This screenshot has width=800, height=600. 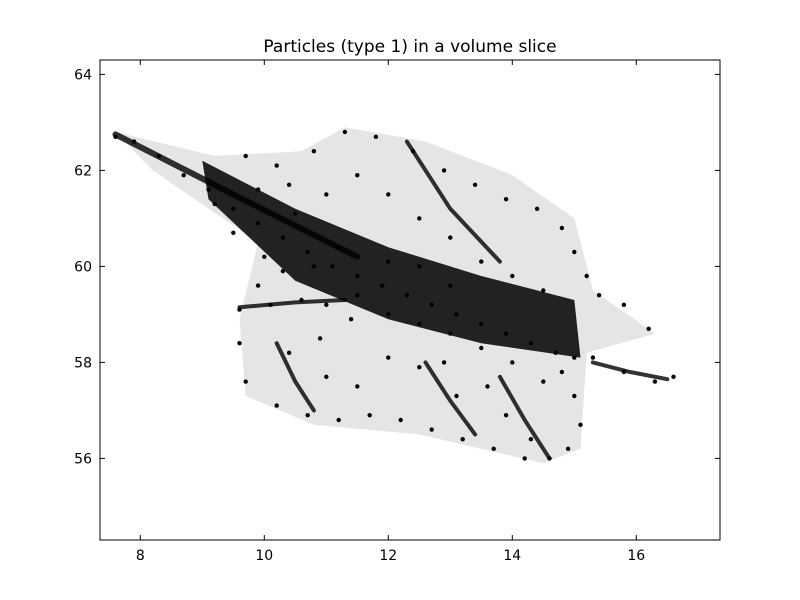 What do you see at coordinates (83, 363) in the screenshot?
I see `y-tick-label: 58` at bounding box center [83, 363].